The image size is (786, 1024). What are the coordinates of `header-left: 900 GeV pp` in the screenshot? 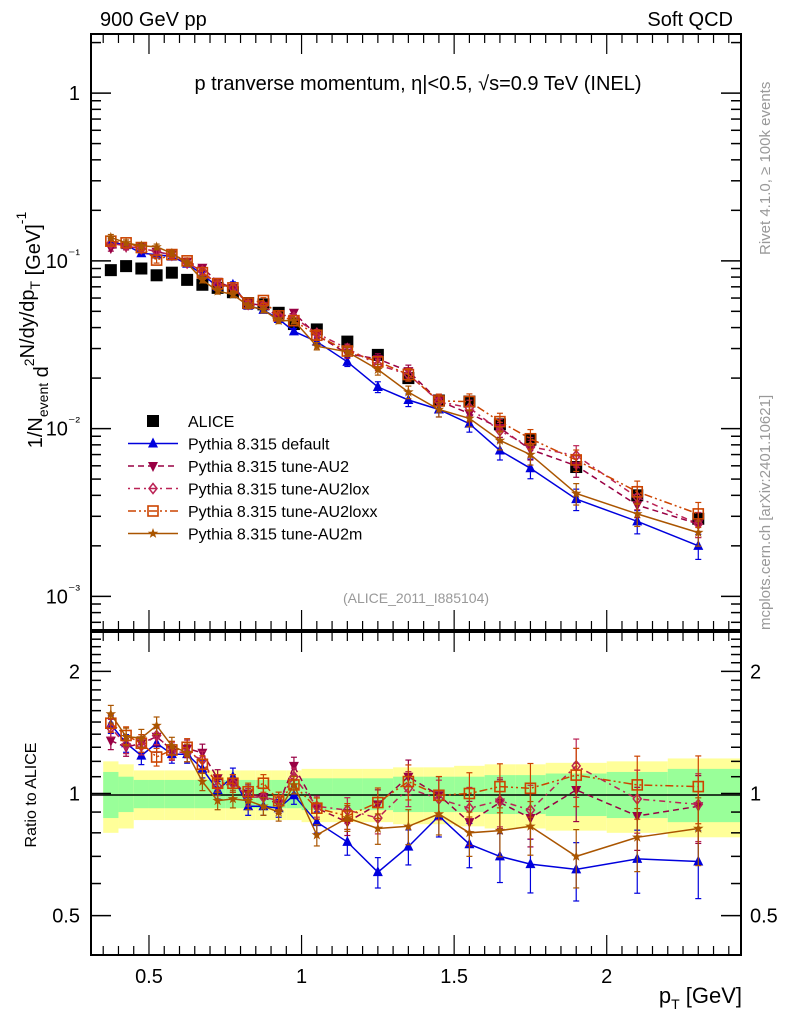 It's located at (153, 20).